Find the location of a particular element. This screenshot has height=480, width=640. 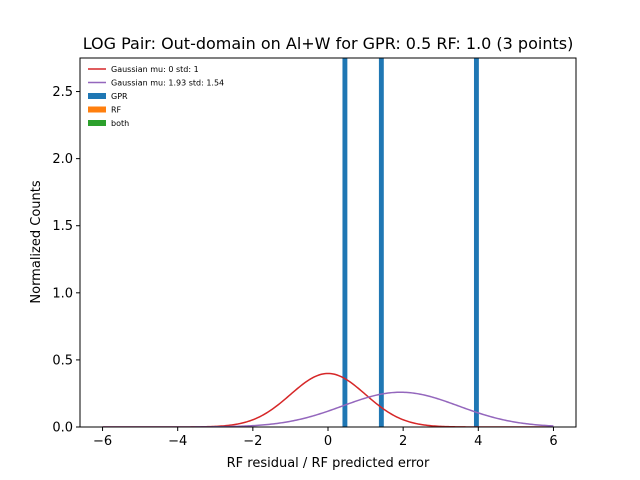

y-tick-label: 1.5 is located at coordinates (62, 226).